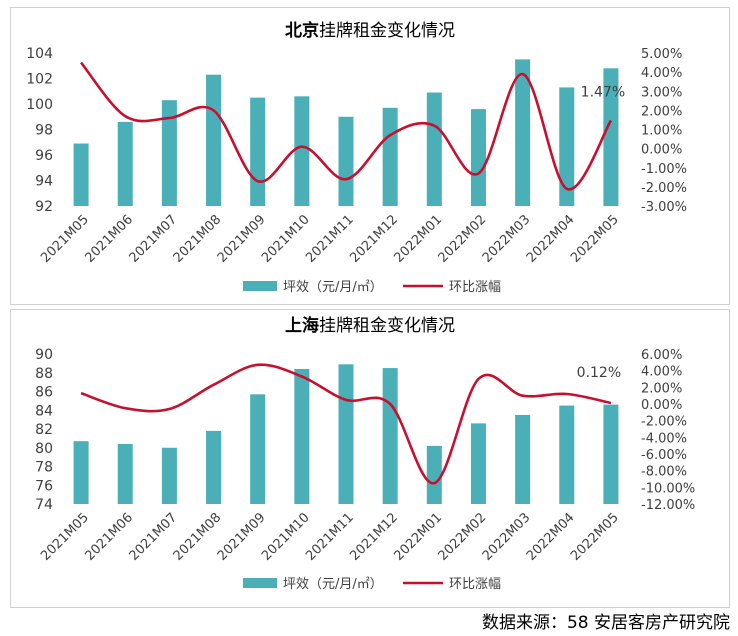 The image size is (738, 636). I want to click on beijing-right-tick-label: -3.00%, so click(664, 207).